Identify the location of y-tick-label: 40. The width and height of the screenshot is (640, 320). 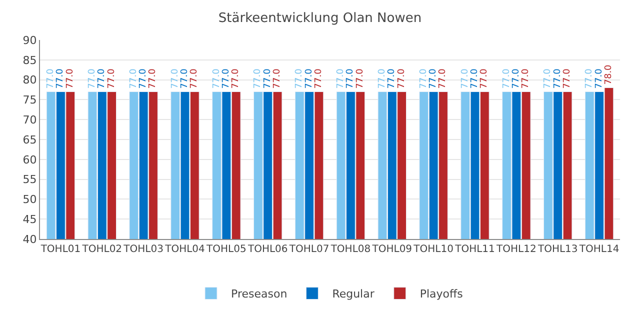
(29, 239).